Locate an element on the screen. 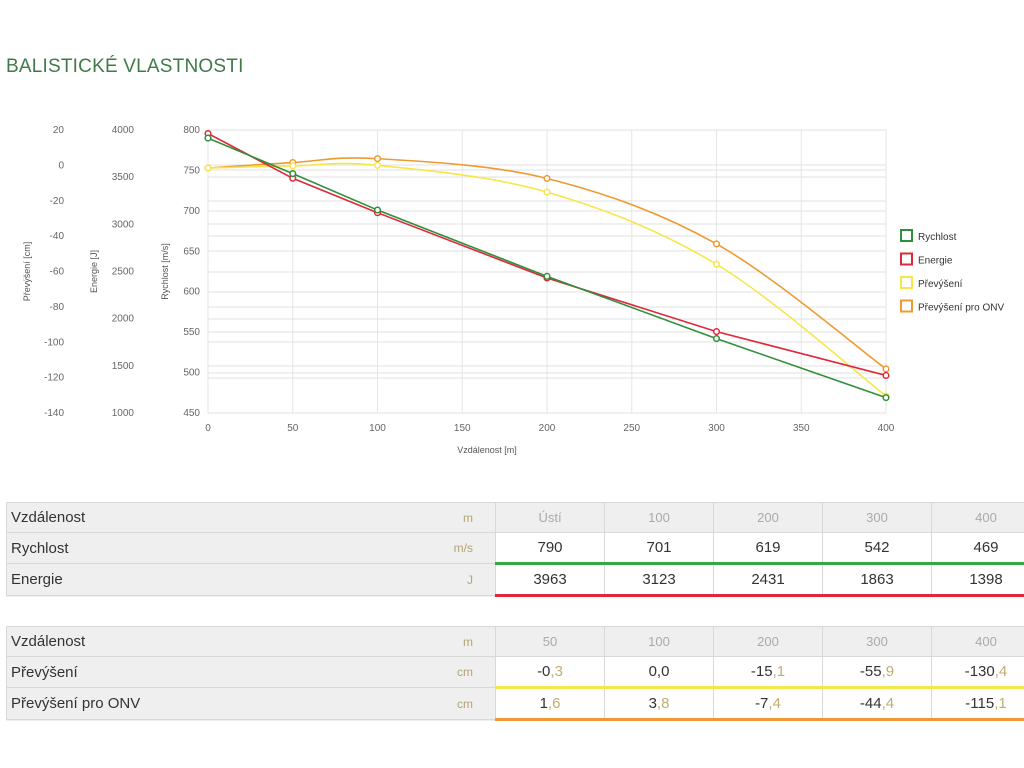  table2-header-cell: 400 is located at coordinates (977, 641).